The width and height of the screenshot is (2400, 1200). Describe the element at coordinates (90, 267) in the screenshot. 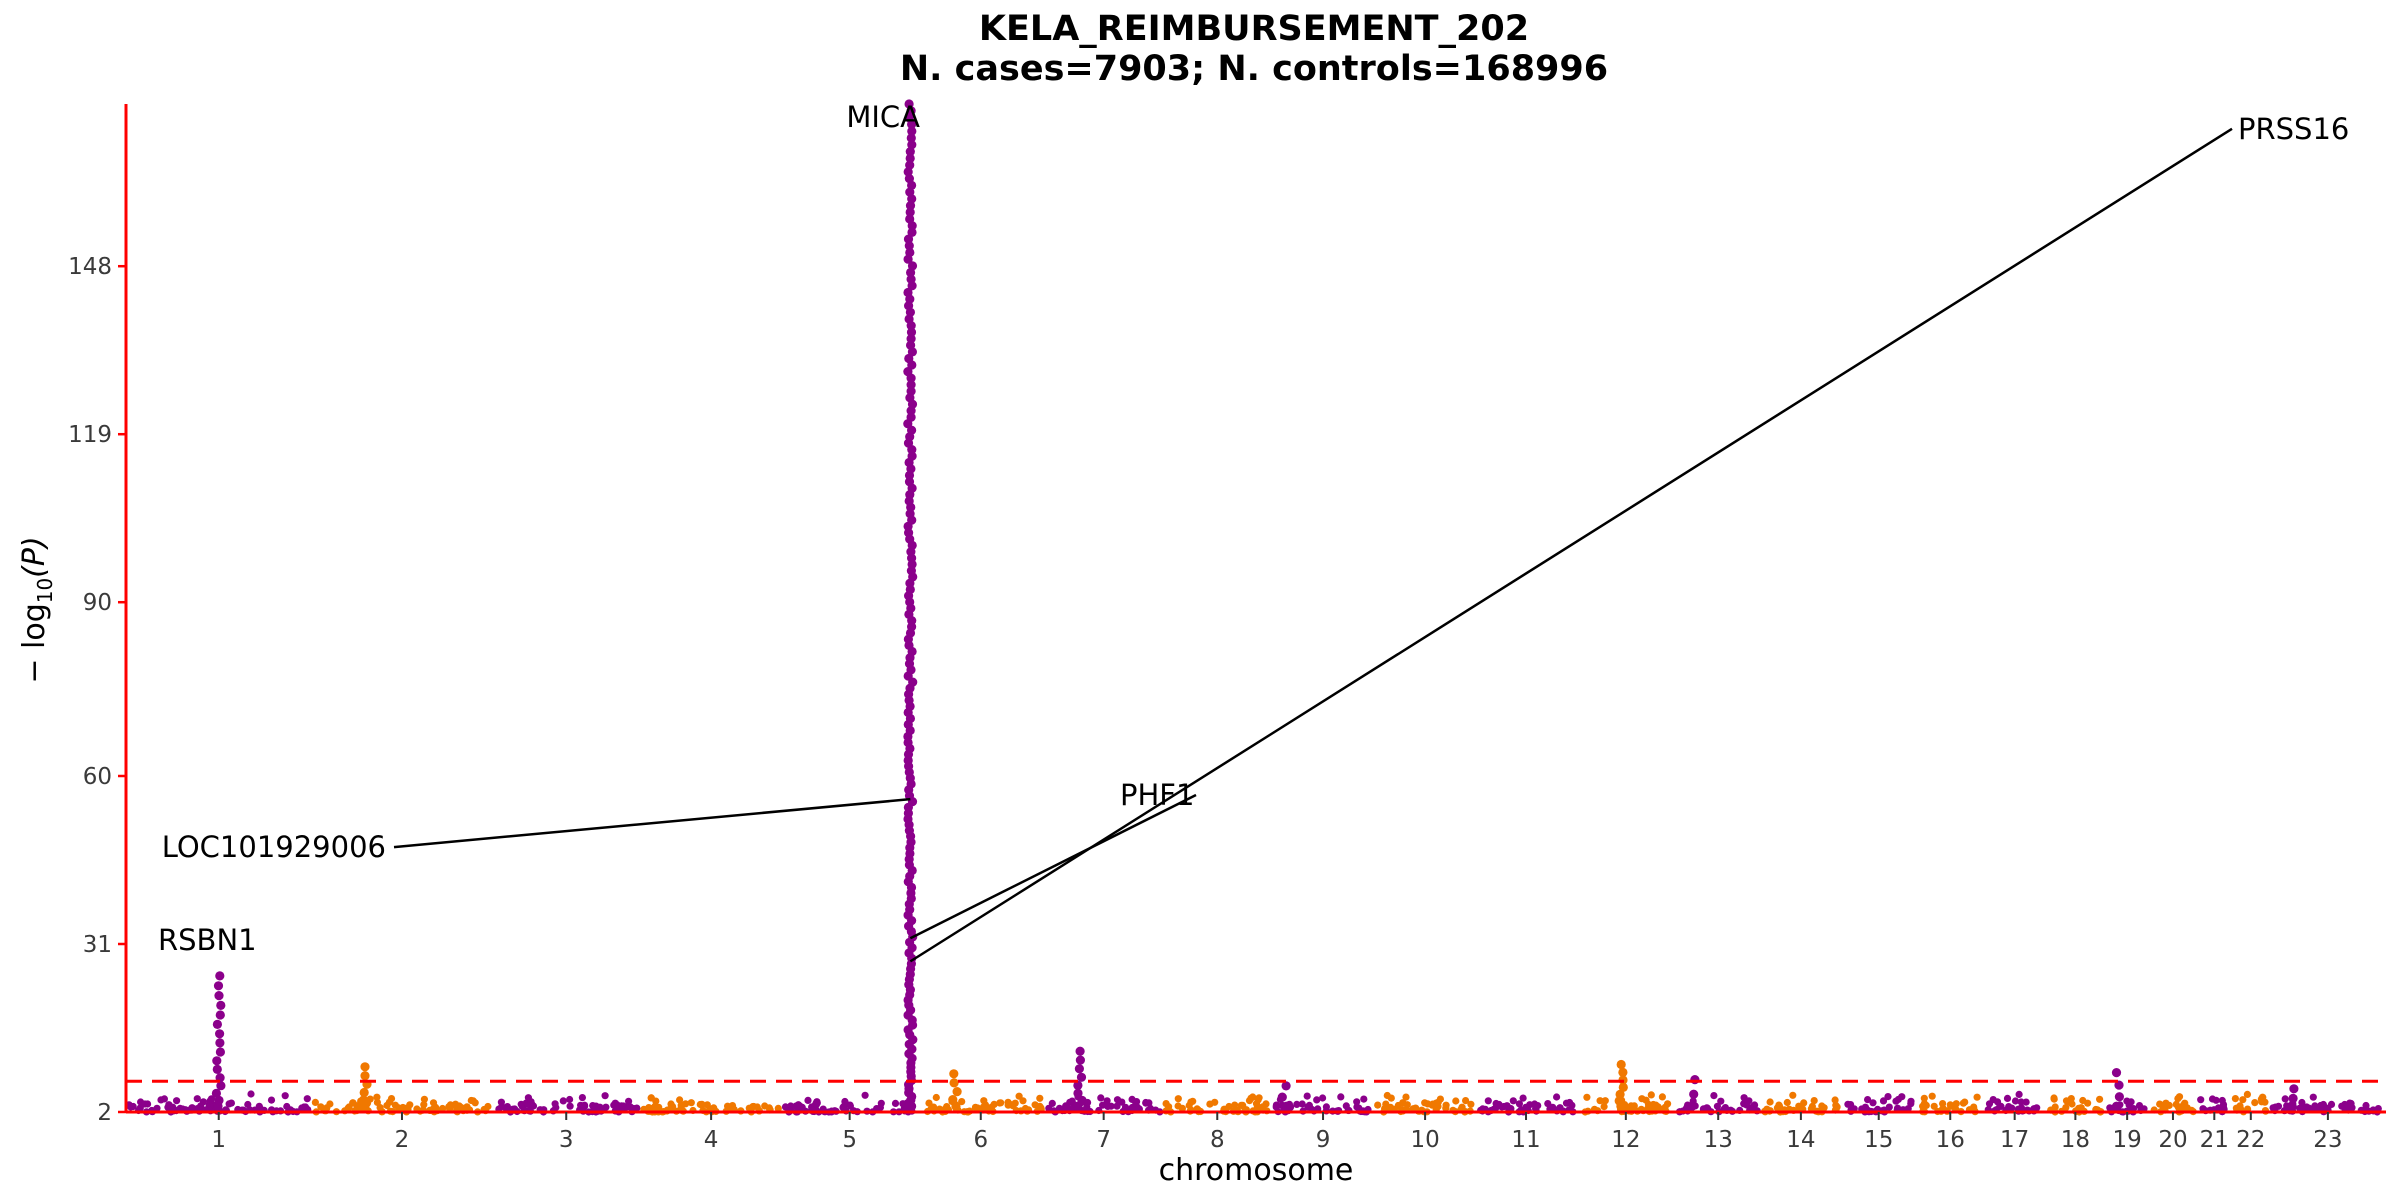

I see `y-tick-label: 148` at that location.